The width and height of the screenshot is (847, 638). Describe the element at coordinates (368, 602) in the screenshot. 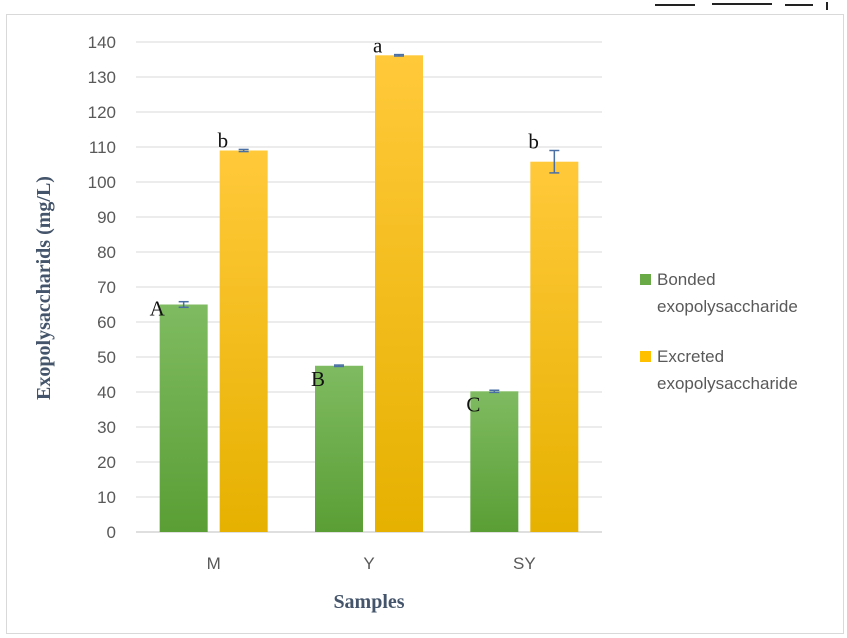

I see `x-axis-label: Samples` at that location.